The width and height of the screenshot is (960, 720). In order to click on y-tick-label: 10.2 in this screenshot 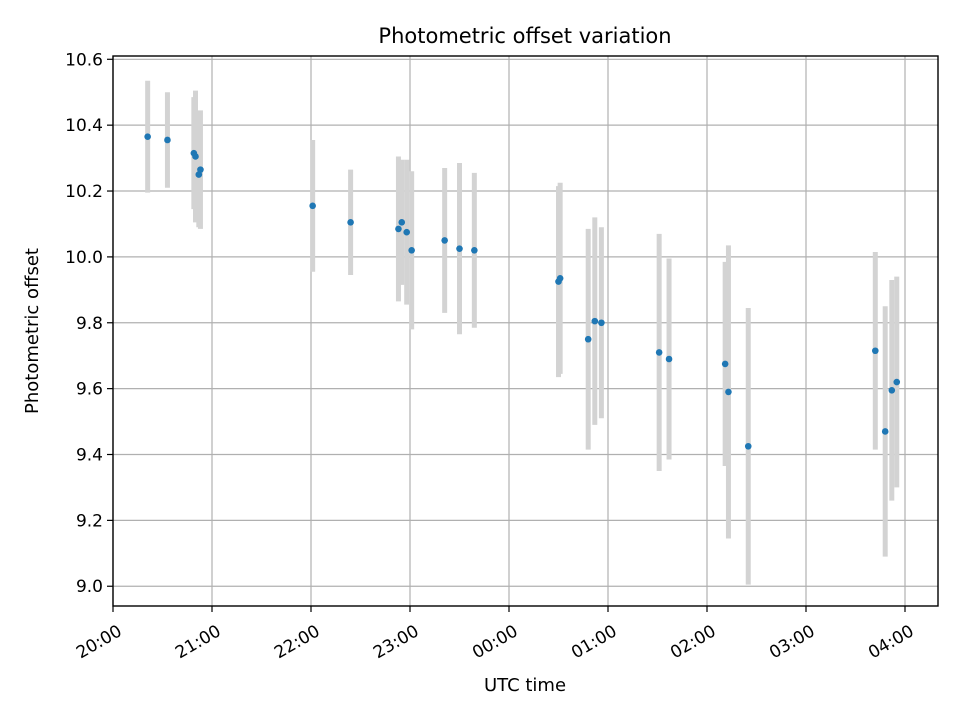, I will do `click(84, 192)`.